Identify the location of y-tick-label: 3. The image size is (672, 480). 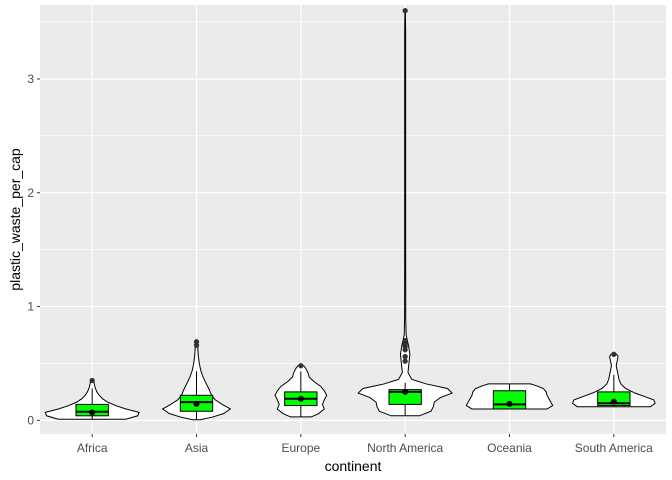
(30, 79).